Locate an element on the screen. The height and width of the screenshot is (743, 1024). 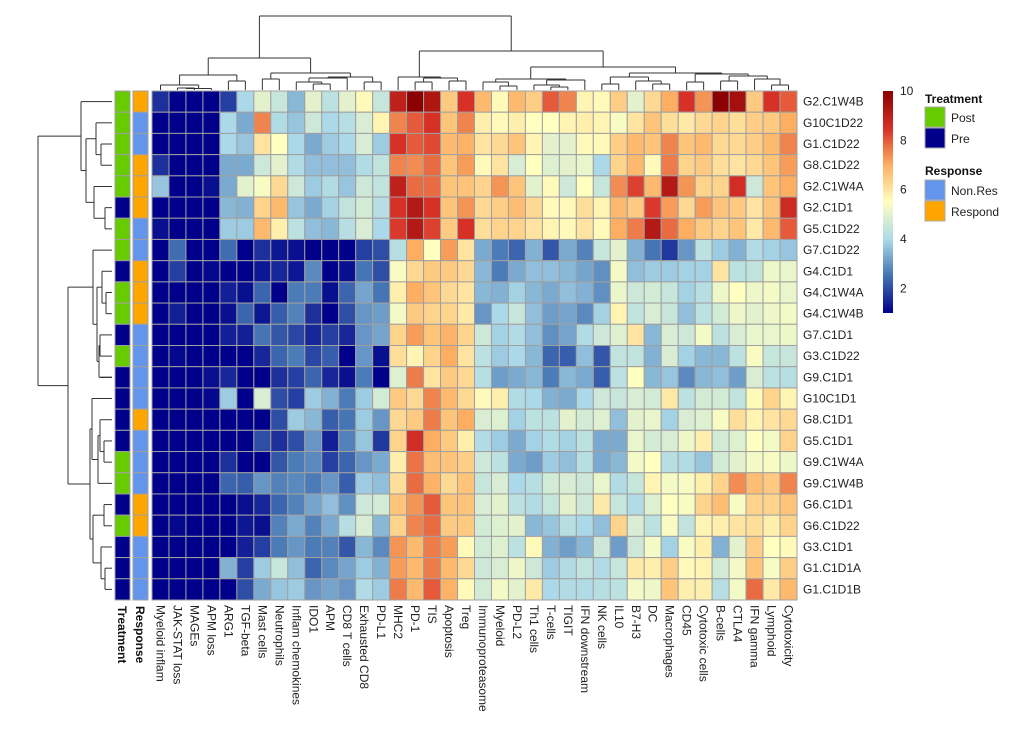
legend-swatch-pre is located at coordinates (935, 138).